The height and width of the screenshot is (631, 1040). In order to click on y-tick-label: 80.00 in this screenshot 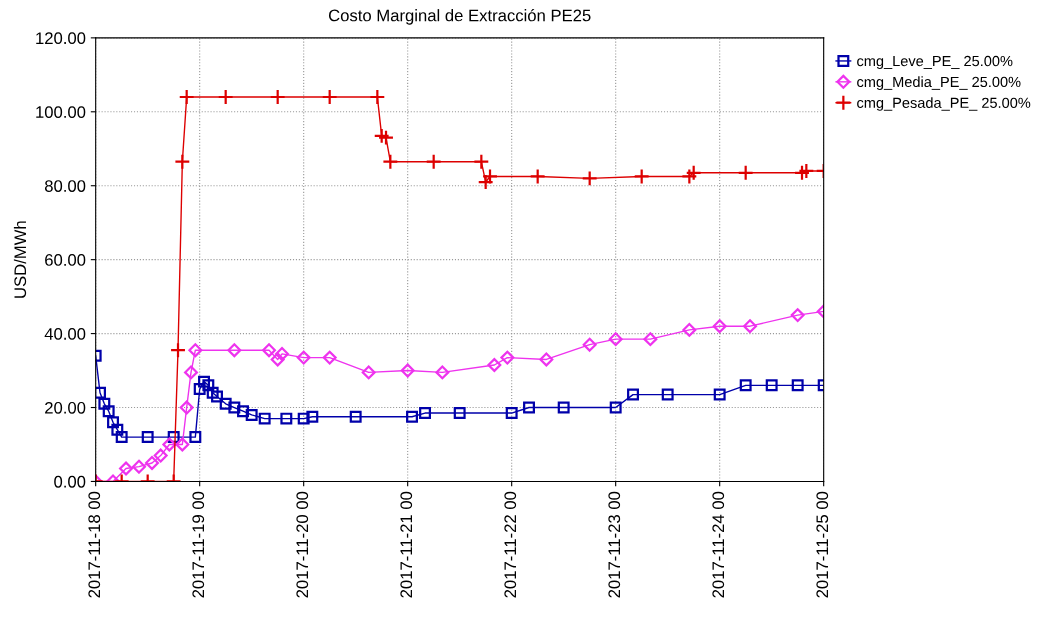, I will do `click(65, 186)`.